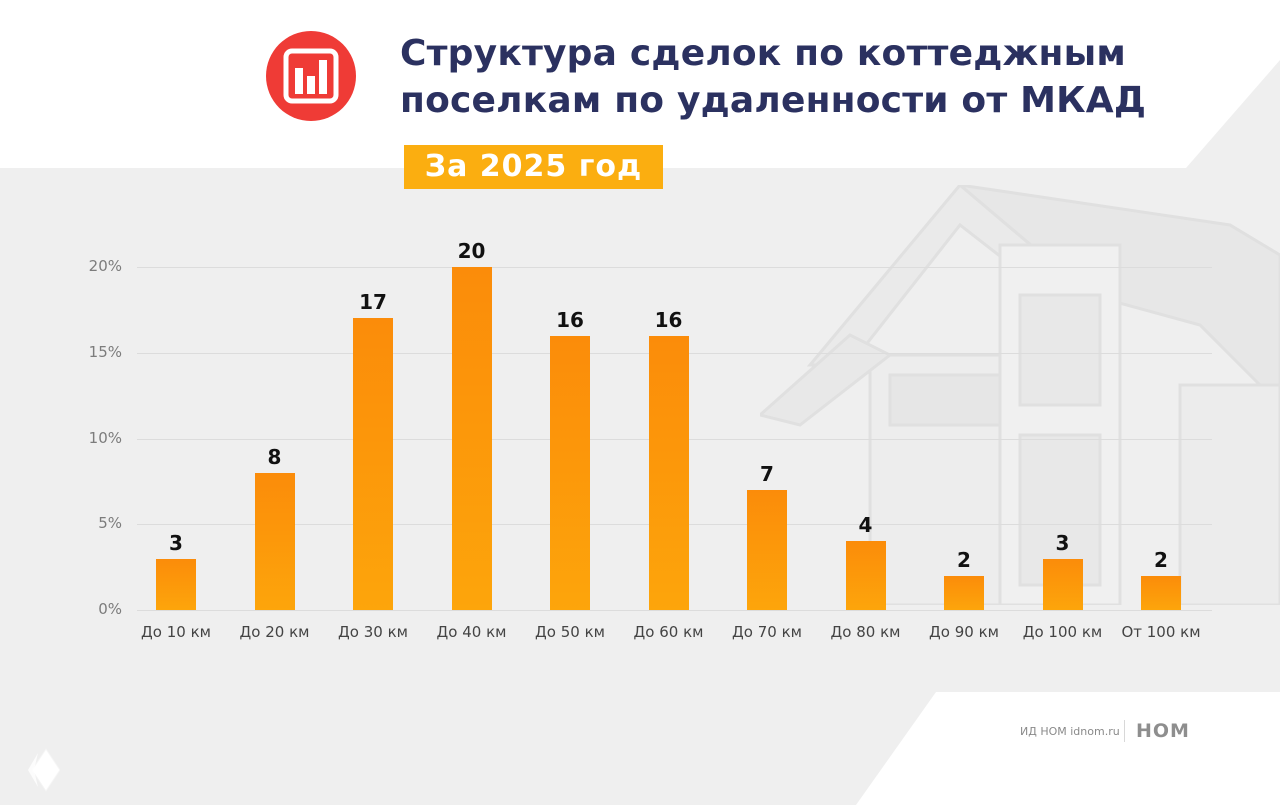 This screenshot has height=805, width=1280. I want to click on bar-value-label: 20, so click(471, 251).